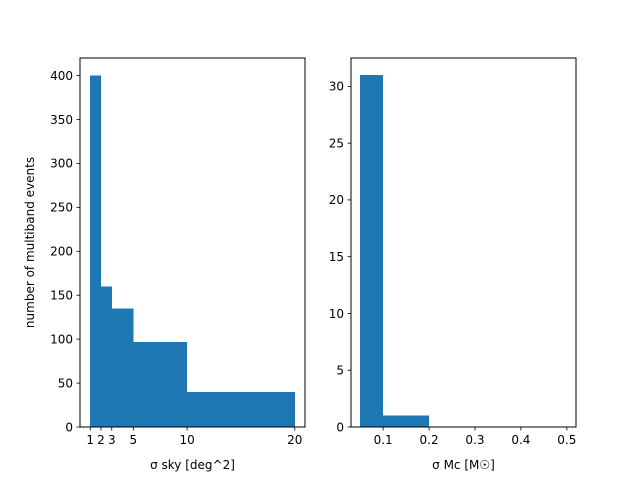 Image resolution: width=640 pixels, height=480 pixels. What do you see at coordinates (61, 164) in the screenshot?
I see `left-y-tick-label-6: 300` at bounding box center [61, 164].